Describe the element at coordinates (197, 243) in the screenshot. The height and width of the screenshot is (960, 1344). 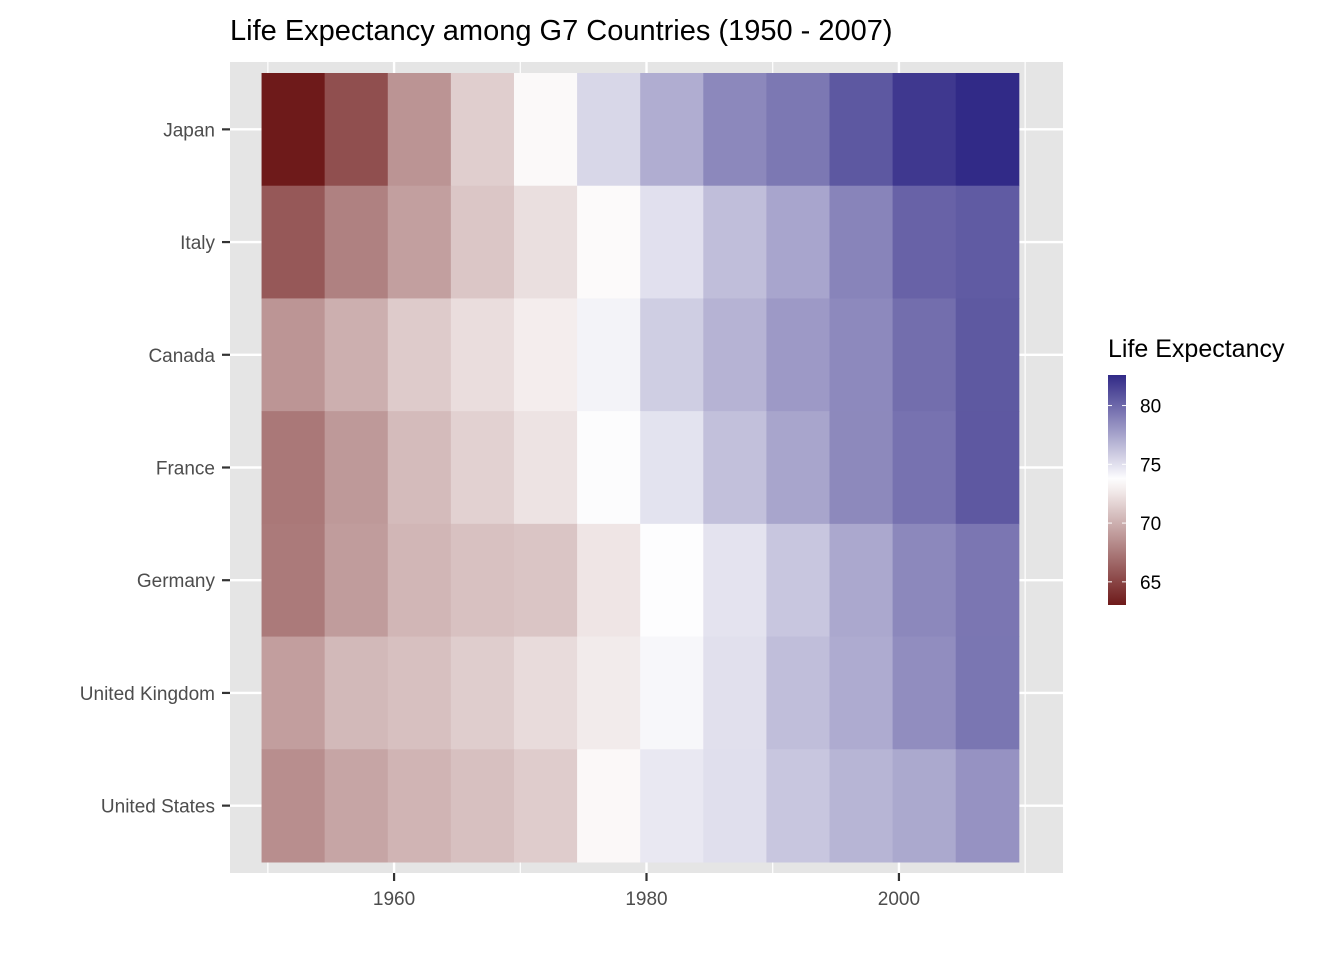
I see `y-tick-label: Italy` at that location.